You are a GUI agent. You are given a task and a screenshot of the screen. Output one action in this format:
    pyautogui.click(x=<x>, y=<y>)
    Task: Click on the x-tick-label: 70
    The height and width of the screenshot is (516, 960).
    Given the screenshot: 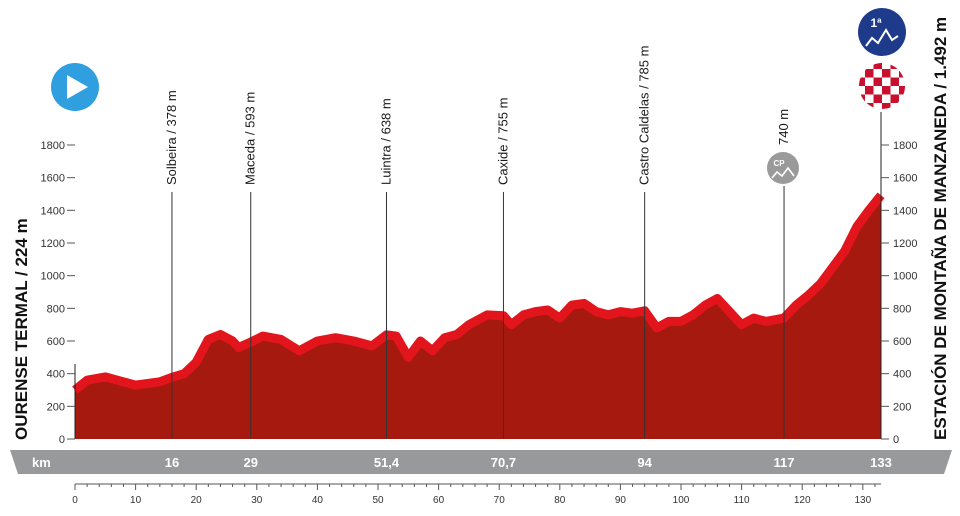 What is the action you would take?
    pyautogui.click(x=500, y=500)
    